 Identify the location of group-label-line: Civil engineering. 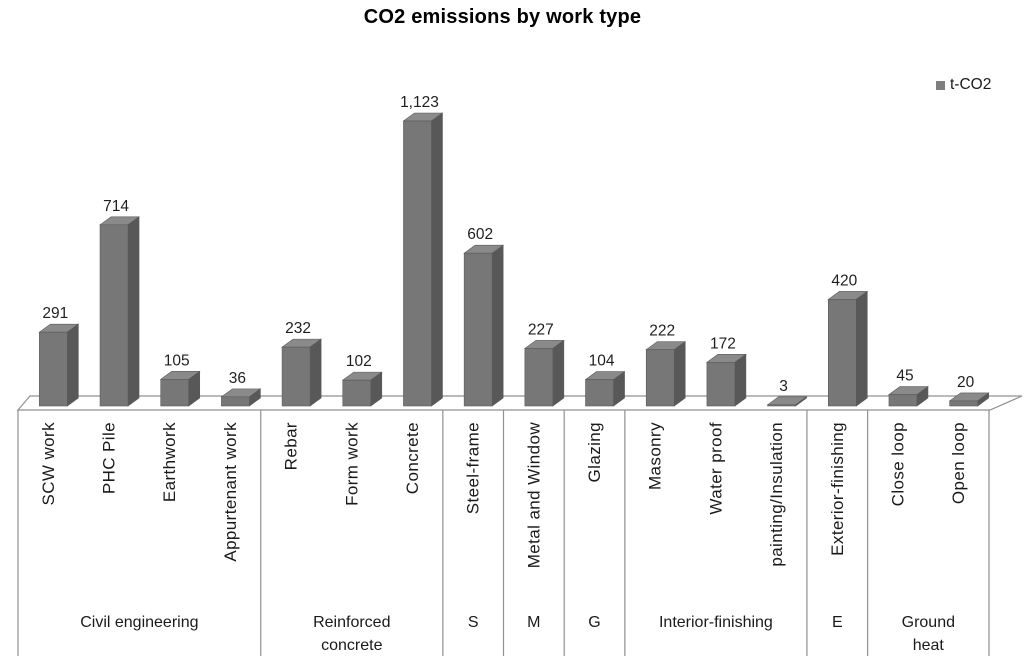
(139, 622).